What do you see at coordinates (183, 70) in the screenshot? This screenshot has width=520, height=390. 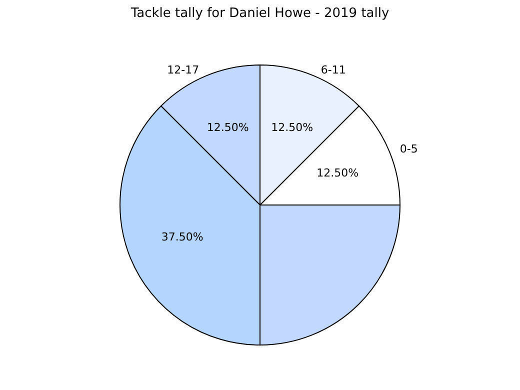 I see `slice-label: 12-17` at bounding box center [183, 70].